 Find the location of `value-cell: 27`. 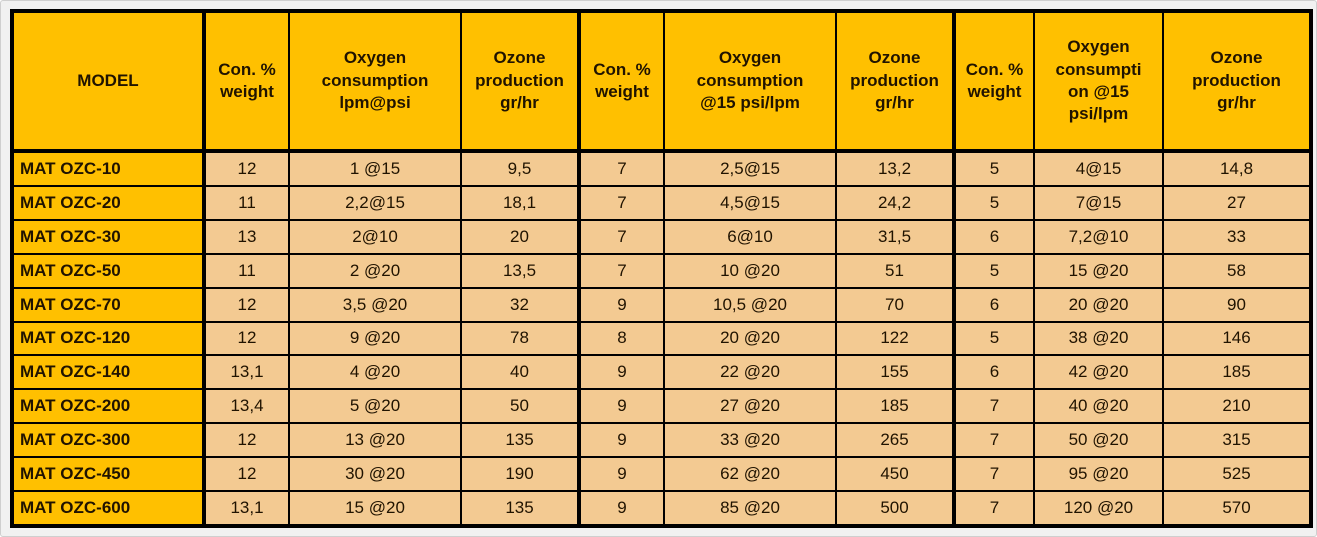

value-cell: 27 is located at coordinates (1237, 203).